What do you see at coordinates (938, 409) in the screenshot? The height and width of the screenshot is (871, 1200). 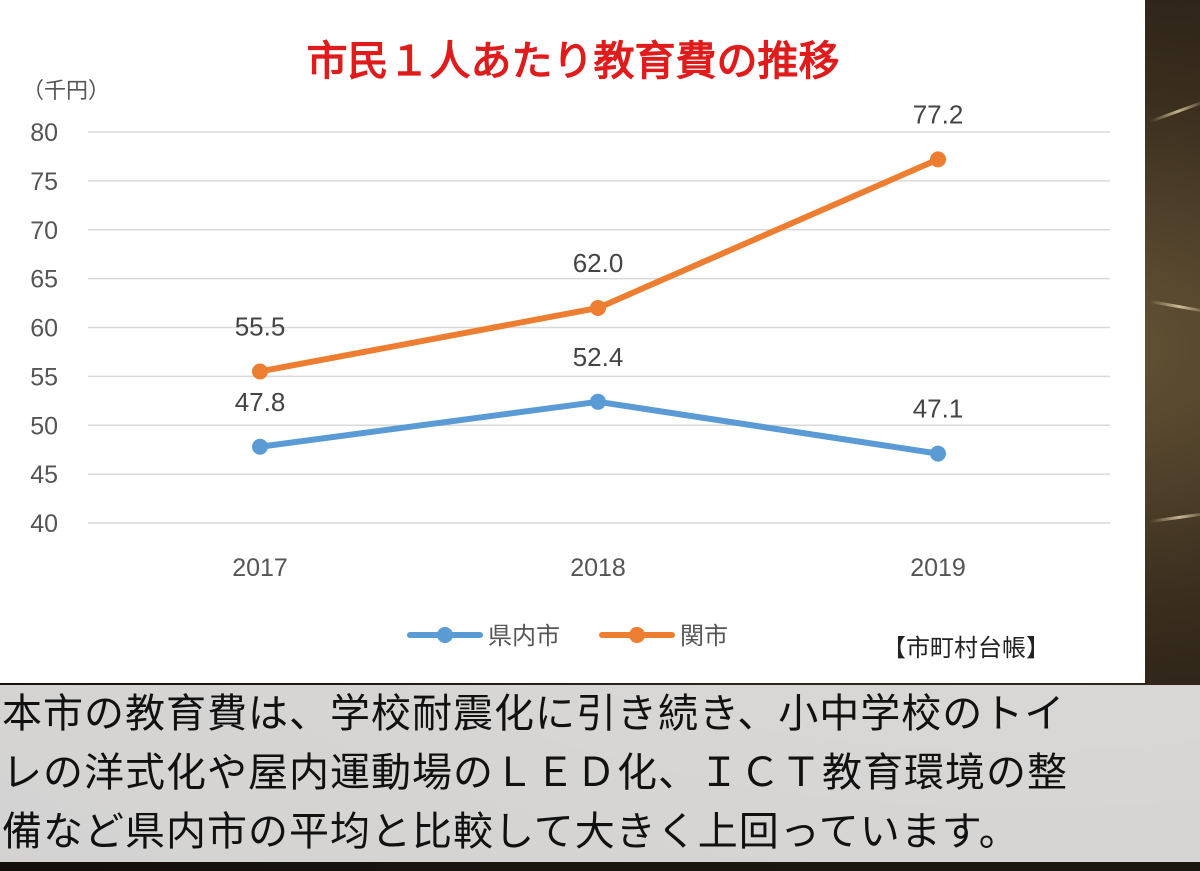 I see `data-label: 47.1` at bounding box center [938, 409].